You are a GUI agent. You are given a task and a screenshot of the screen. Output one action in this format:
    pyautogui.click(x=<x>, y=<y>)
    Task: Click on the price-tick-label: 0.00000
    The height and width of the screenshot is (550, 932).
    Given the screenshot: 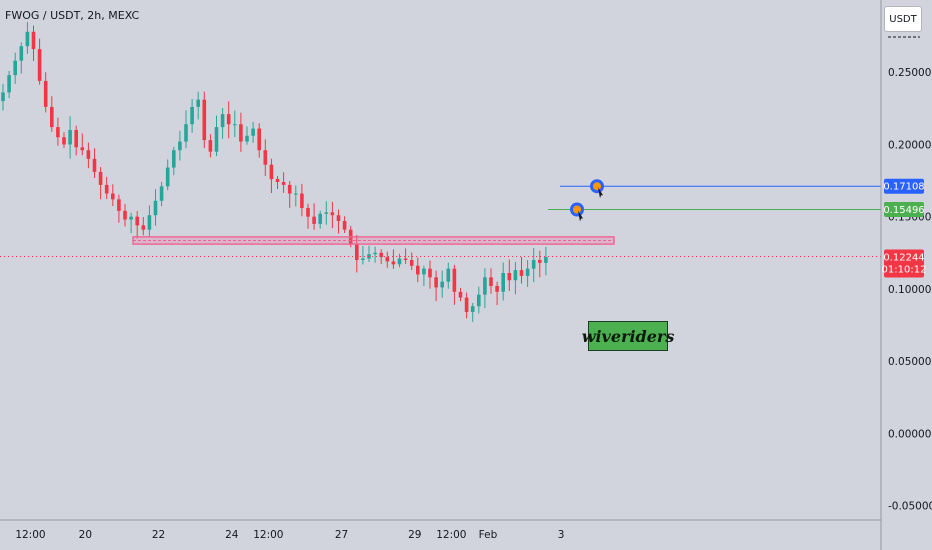 What is the action you would take?
    pyautogui.click(x=909, y=434)
    